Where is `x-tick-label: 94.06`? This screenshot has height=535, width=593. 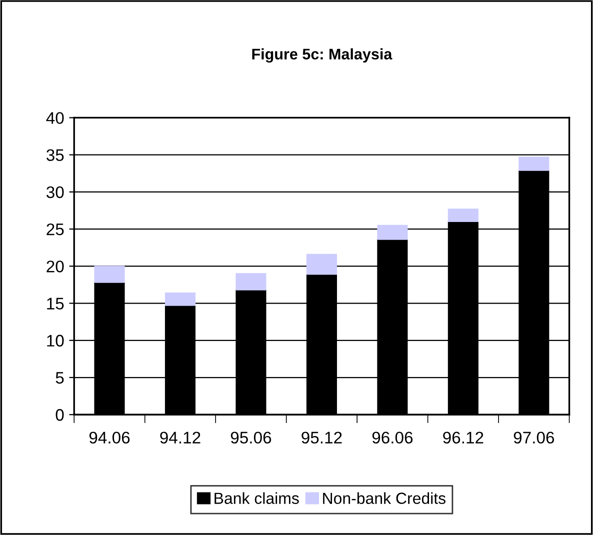
x-tick-label: 94.06 is located at coordinates (109, 438).